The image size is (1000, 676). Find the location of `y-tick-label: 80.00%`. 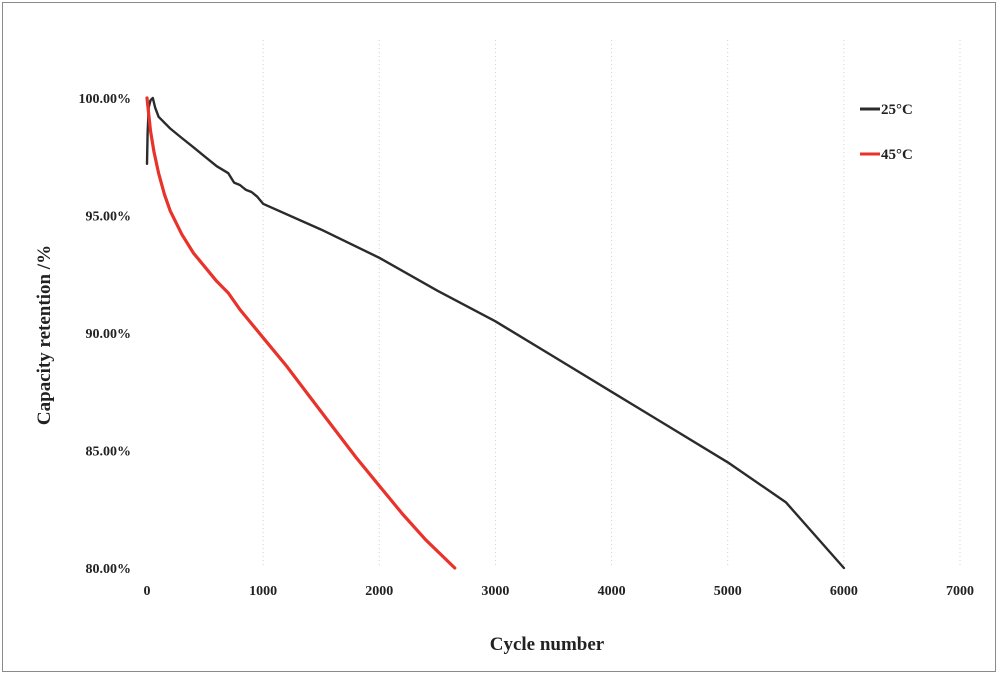

y-tick-label: 80.00% is located at coordinates (109, 569).